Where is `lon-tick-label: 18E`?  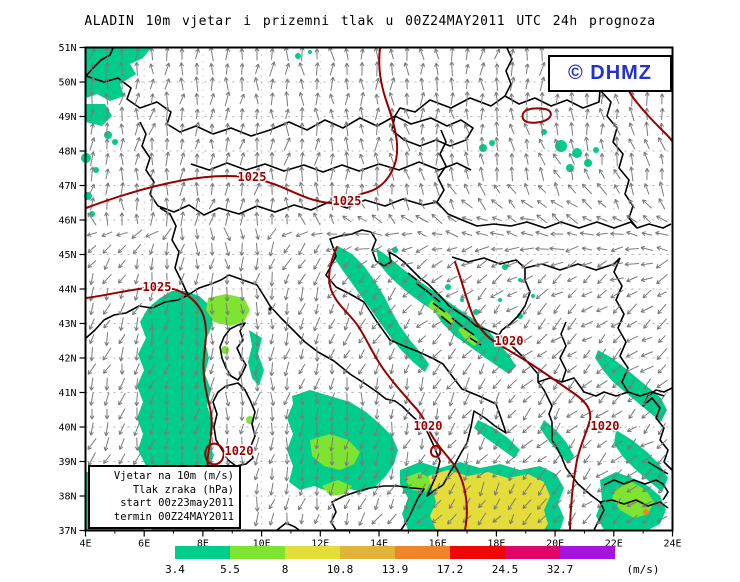
lon-tick-label: 18E is located at coordinates (496, 544).